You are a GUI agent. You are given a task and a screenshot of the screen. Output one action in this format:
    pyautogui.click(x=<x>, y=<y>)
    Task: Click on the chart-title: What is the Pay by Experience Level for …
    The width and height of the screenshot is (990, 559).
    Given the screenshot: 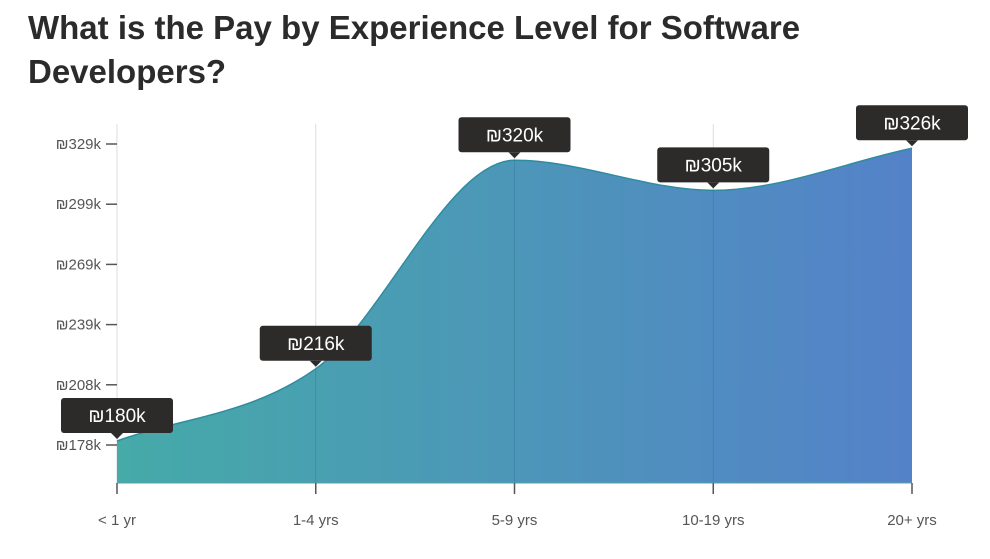 What is the action you would take?
    pyautogui.click(x=414, y=49)
    